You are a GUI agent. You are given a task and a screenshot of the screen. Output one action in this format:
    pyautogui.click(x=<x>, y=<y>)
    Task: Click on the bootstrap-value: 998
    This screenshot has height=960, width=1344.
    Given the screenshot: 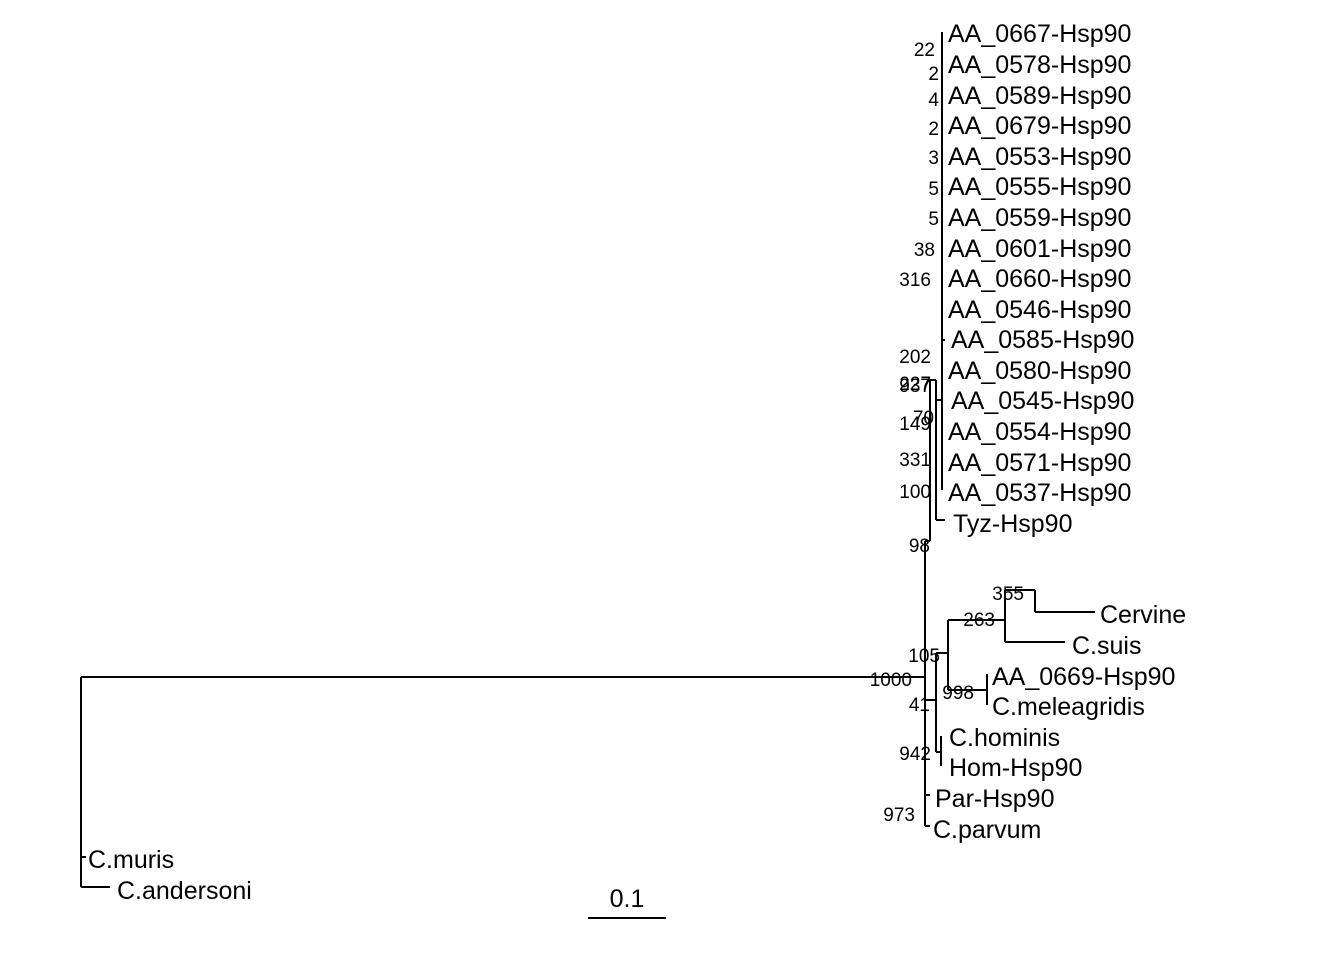 What is the action you would take?
    pyautogui.click(x=958, y=693)
    